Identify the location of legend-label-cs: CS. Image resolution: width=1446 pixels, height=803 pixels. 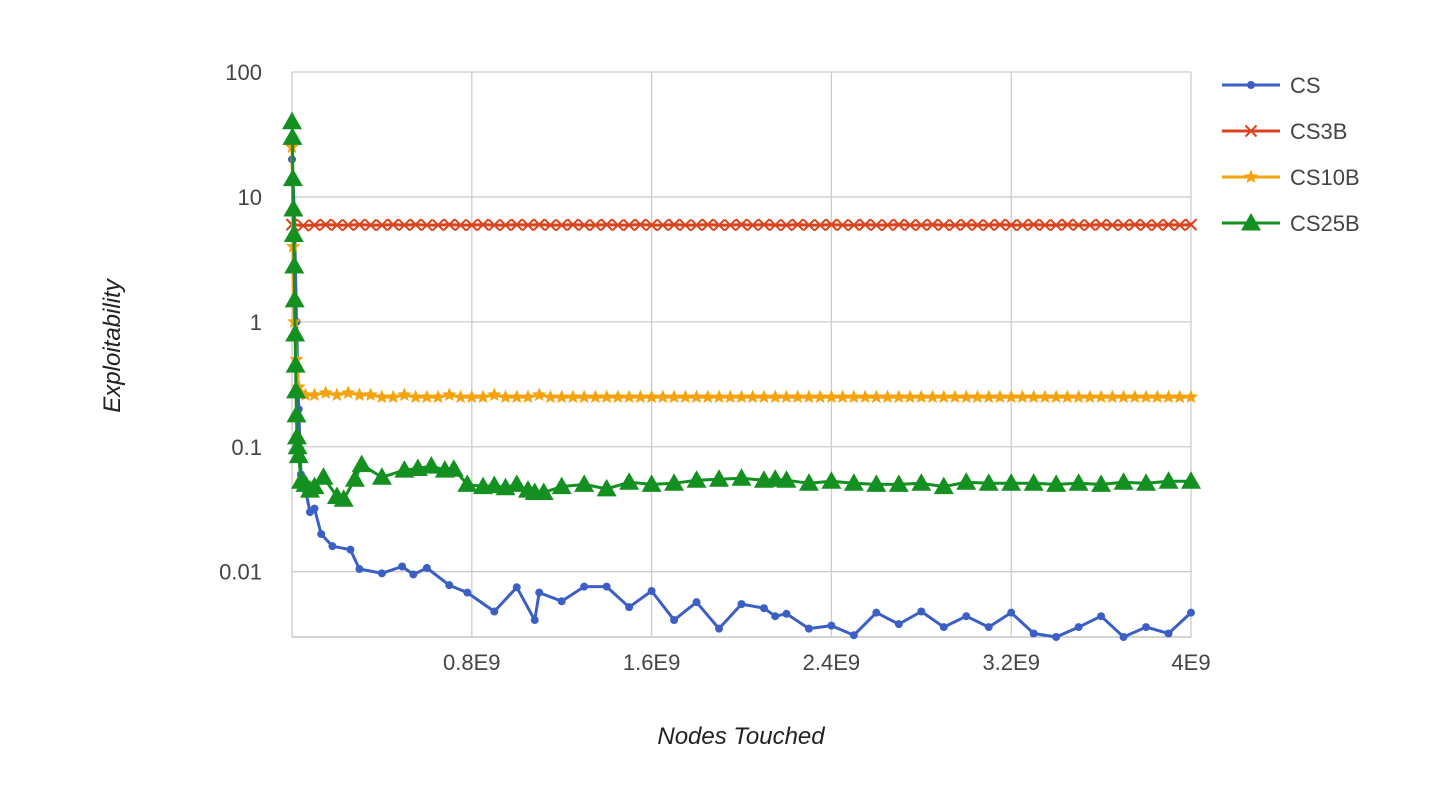
(1305, 85).